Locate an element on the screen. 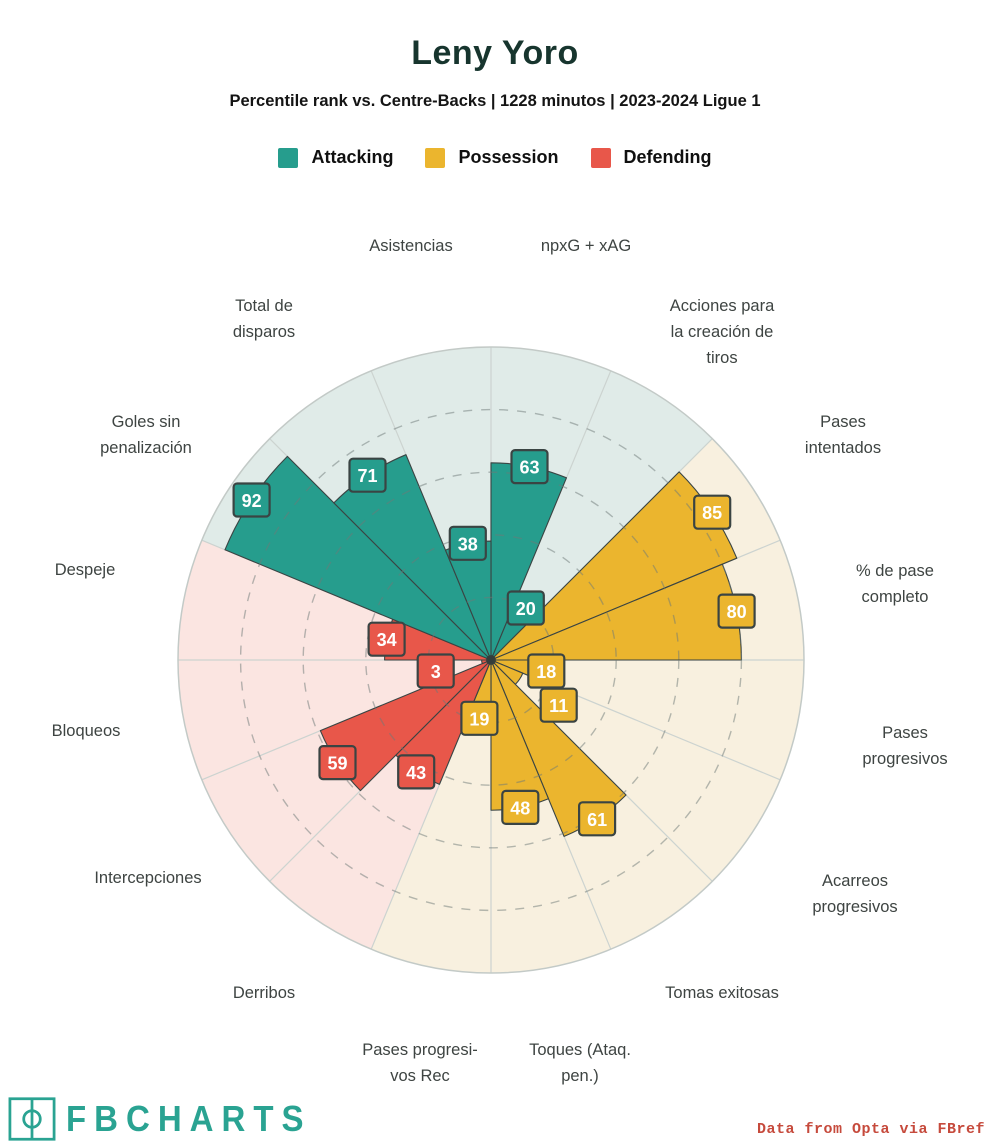  legend-label: Possession is located at coordinates (508, 157).